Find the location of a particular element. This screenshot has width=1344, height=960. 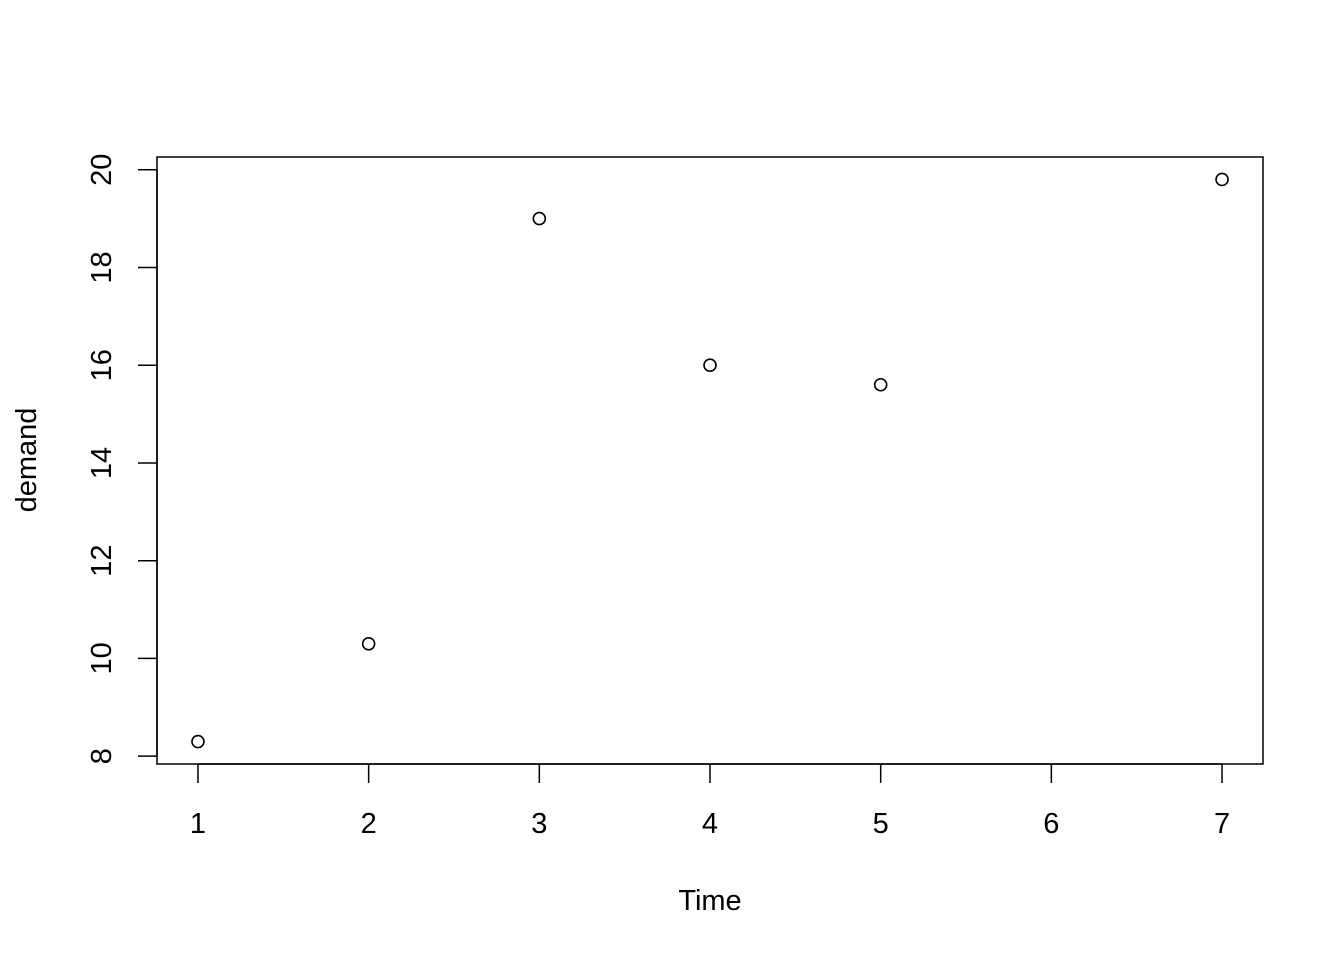

y-tick-label: 16 is located at coordinates (102, 365).